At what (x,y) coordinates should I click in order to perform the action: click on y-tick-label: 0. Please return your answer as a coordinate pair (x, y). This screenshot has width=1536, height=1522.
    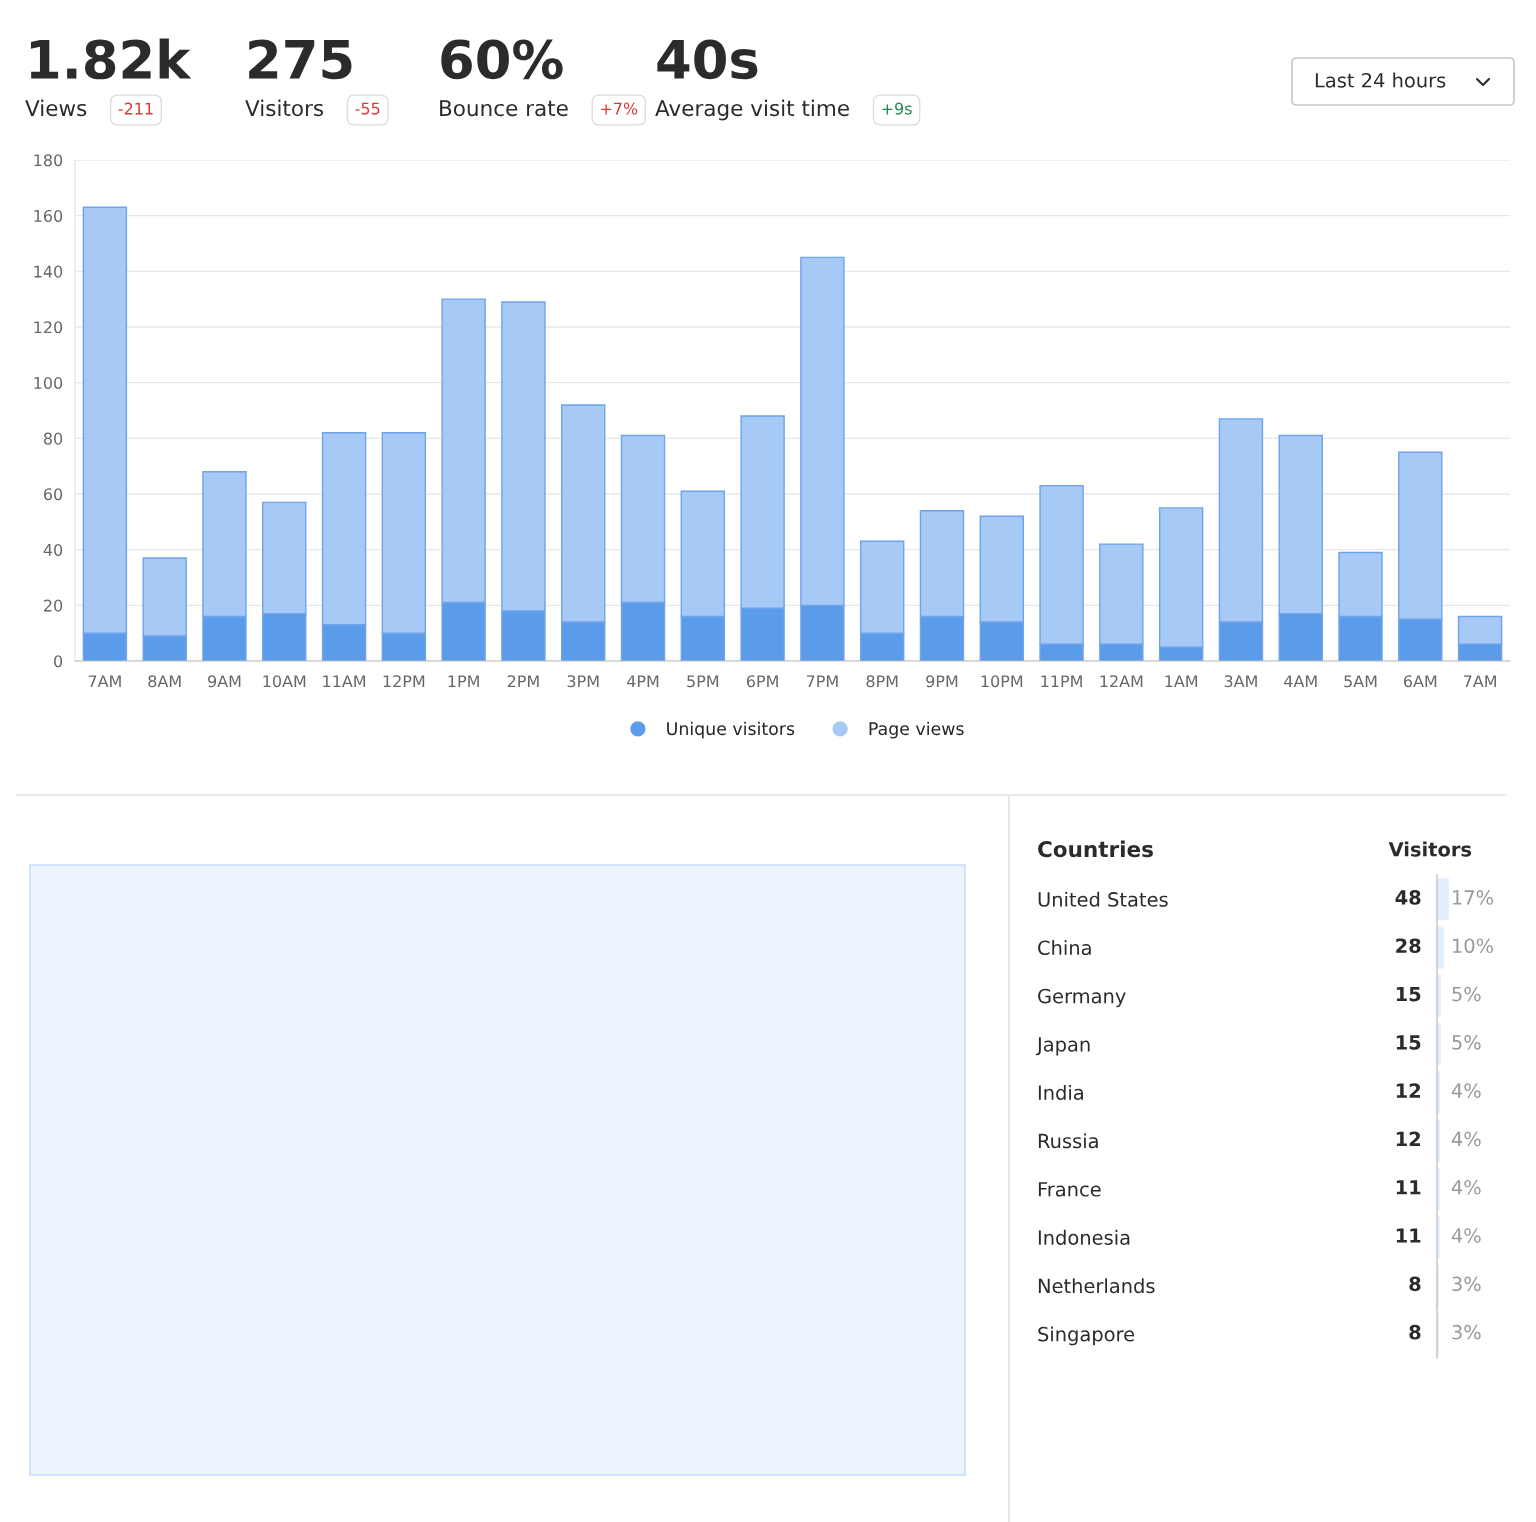
    Looking at the image, I should click on (58, 661).